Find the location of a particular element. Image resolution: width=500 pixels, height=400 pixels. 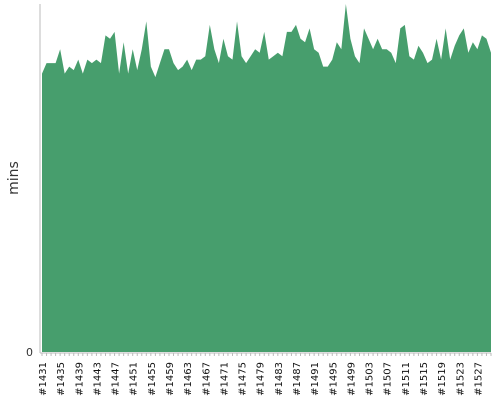

y-tick-label: 0 is located at coordinates (29, 352).